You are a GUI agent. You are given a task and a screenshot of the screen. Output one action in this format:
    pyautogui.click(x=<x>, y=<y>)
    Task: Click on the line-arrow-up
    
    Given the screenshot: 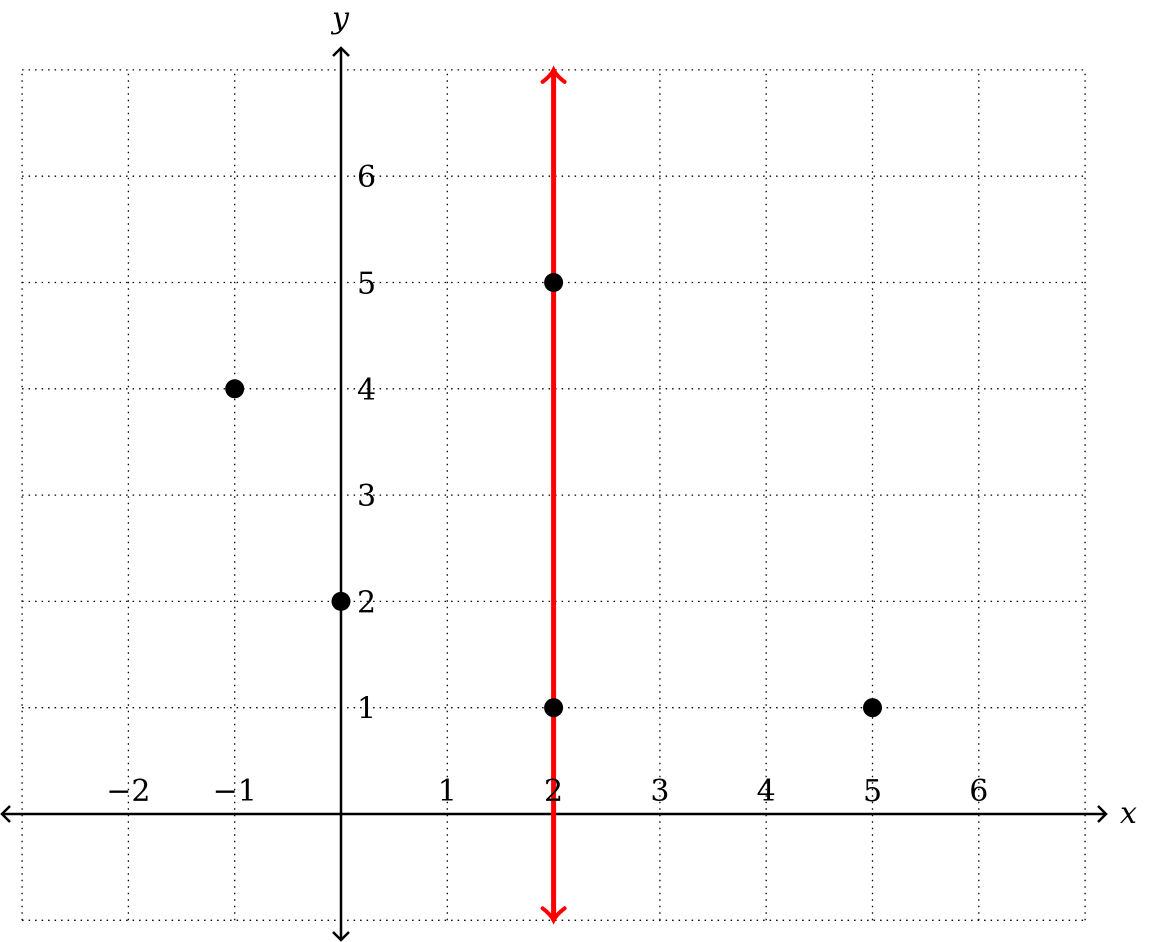 What is the action you would take?
    pyautogui.click(x=553, y=74)
    